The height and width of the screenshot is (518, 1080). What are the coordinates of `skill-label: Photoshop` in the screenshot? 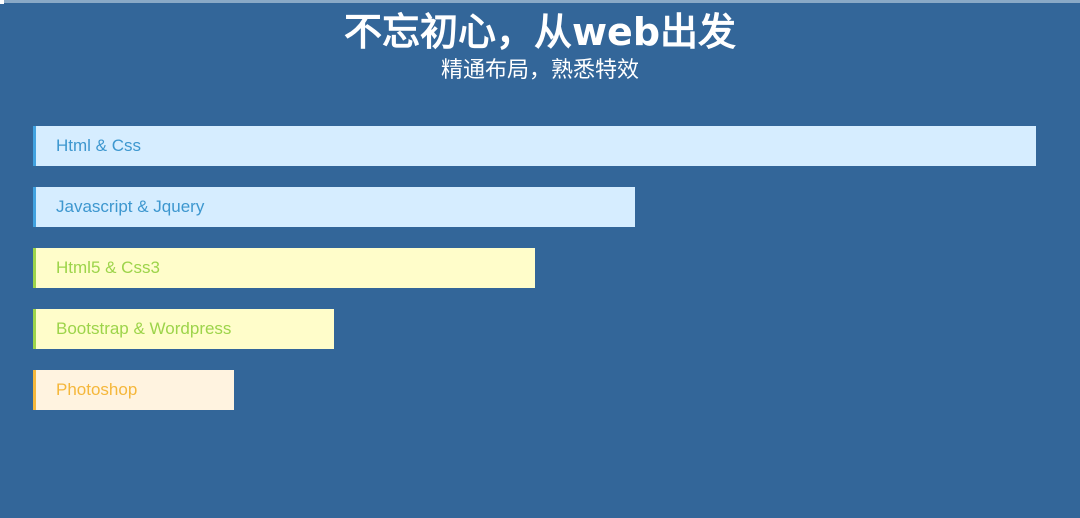 It's located at (97, 389).